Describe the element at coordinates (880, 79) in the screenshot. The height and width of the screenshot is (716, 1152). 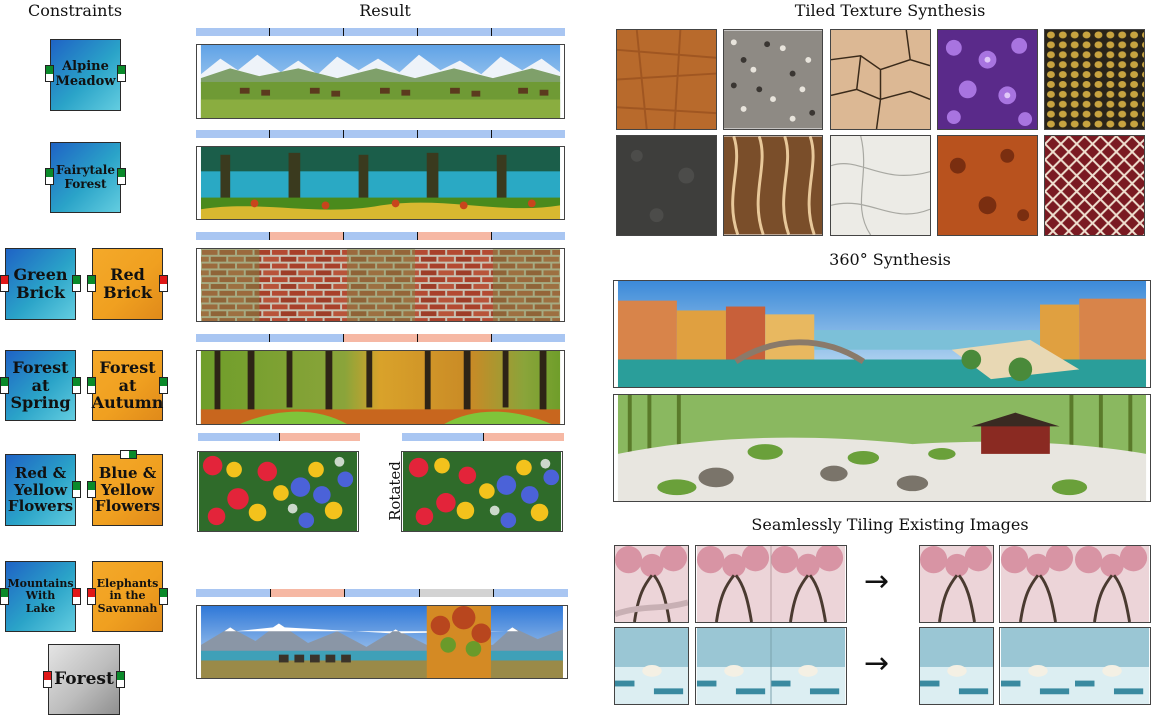
I see `texture-cracked-earth-image` at that location.